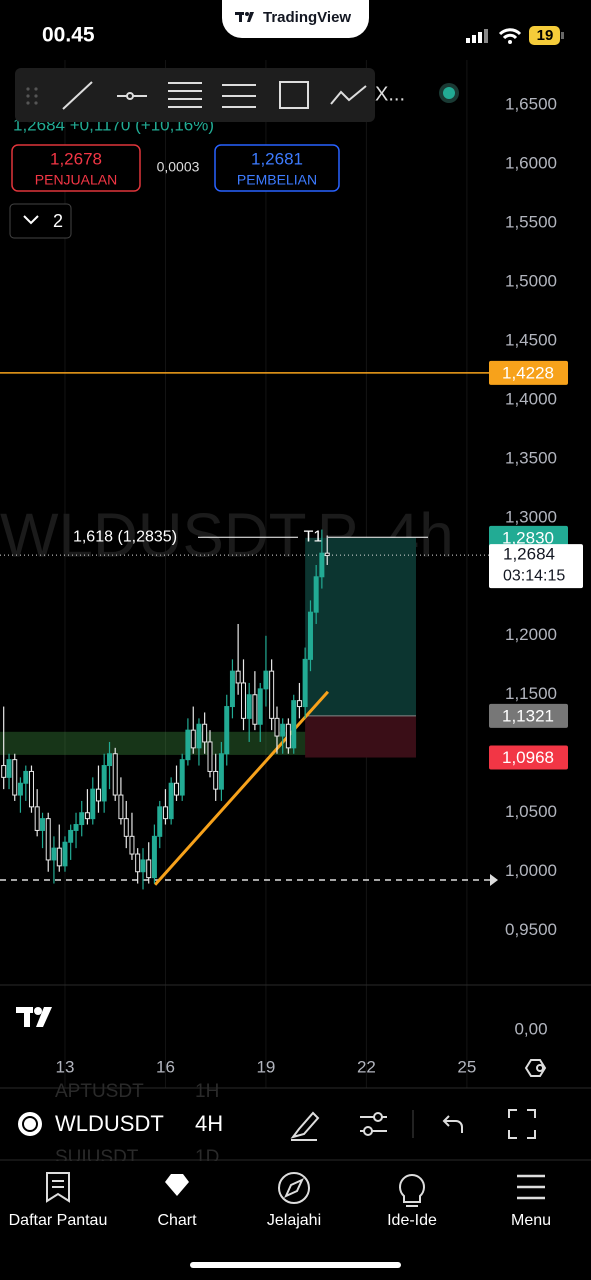 The image size is (591, 1280). Describe the element at coordinates (307, 17) in the screenshot. I see `app-name: TradingView` at that location.